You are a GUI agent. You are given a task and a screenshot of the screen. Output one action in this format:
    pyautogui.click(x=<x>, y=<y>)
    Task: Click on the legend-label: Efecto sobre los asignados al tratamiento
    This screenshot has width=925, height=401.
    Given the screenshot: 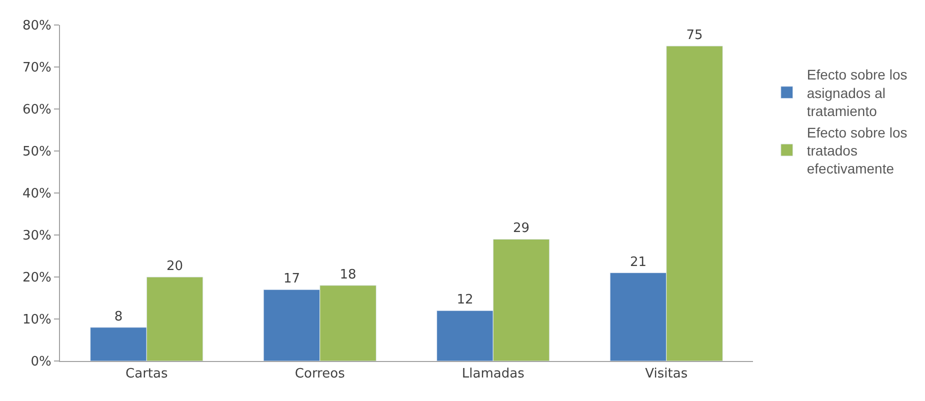 What is the action you would take?
    pyautogui.click(x=857, y=93)
    